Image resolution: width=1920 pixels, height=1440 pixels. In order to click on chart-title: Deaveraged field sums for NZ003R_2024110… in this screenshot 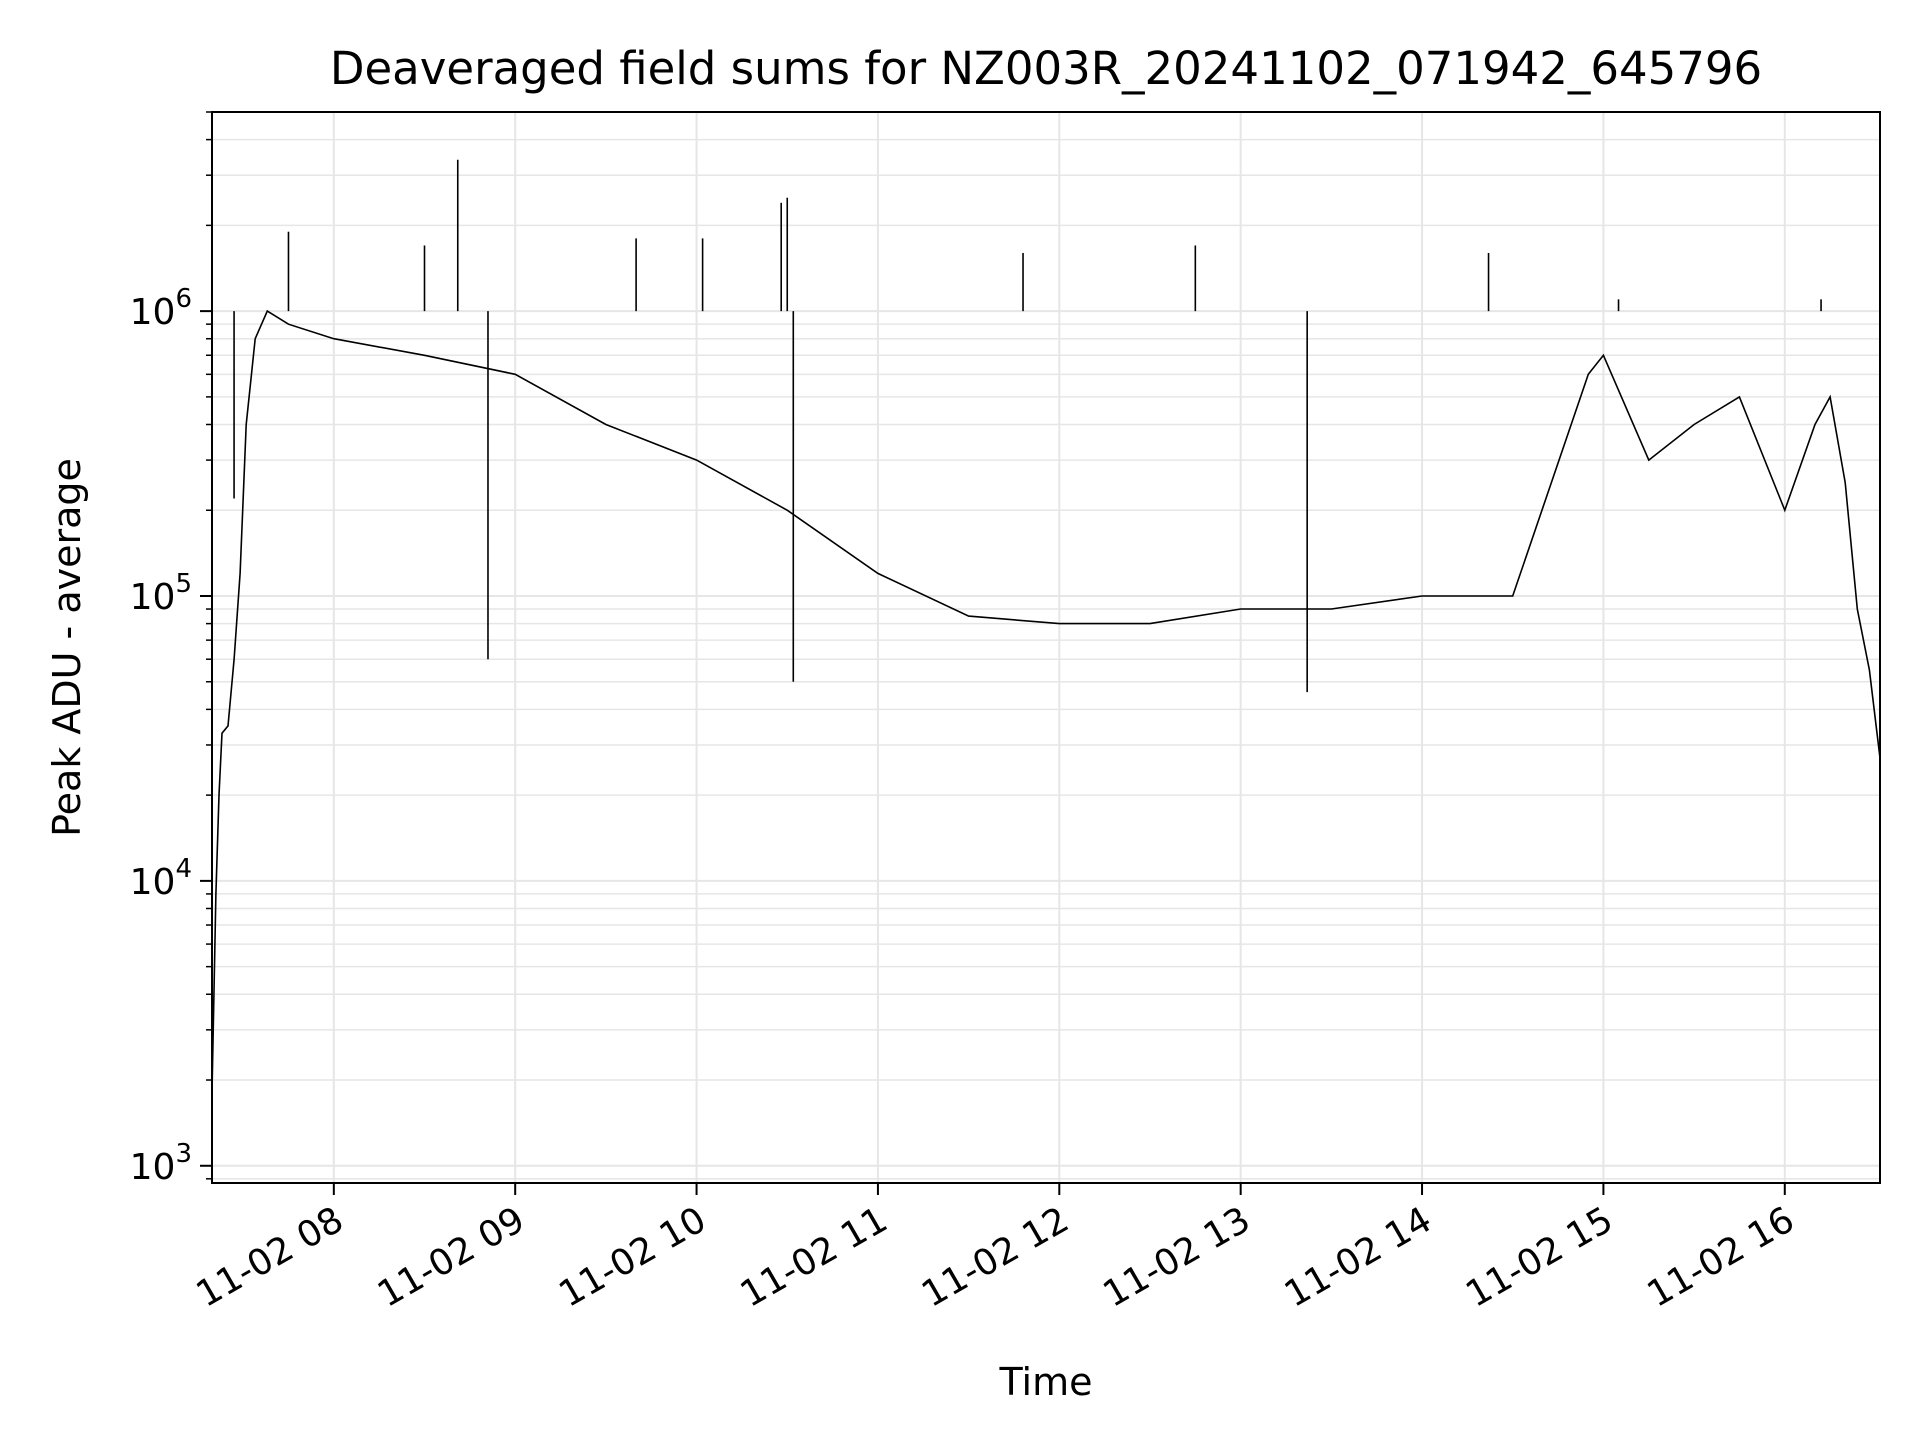, I will do `click(1046, 68)`.